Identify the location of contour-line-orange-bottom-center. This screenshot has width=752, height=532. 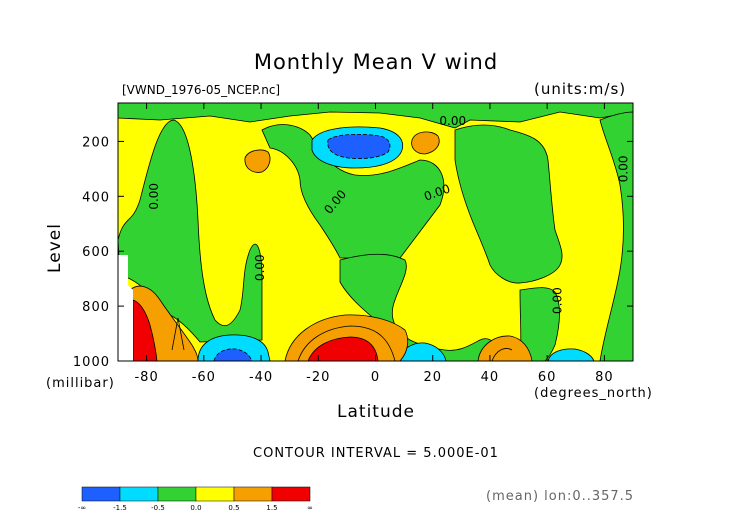
(346, 343).